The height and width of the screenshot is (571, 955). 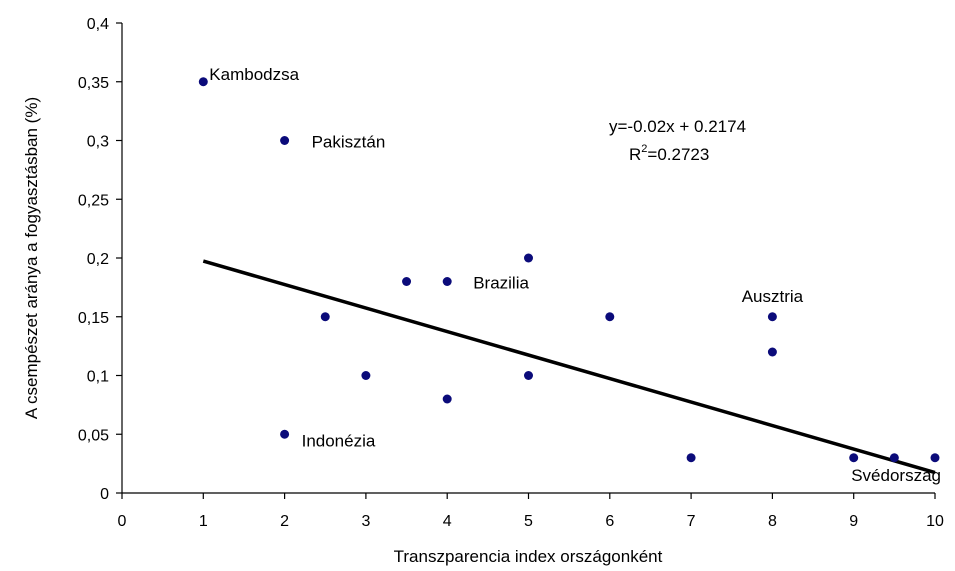 I want to click on y-tick-label: 0,1, so click(x=98, y=377).